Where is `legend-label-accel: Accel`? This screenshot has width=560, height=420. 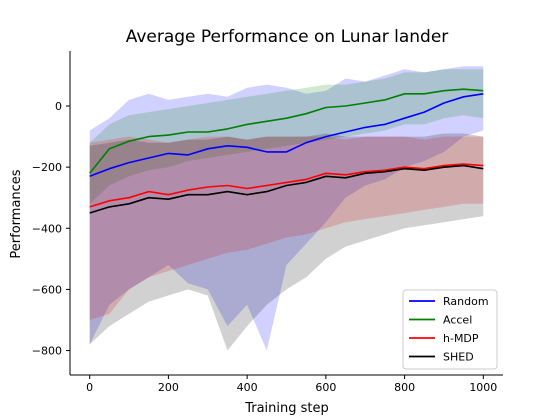 legend-label-accel: Accel is located at coordinates (457, 320).